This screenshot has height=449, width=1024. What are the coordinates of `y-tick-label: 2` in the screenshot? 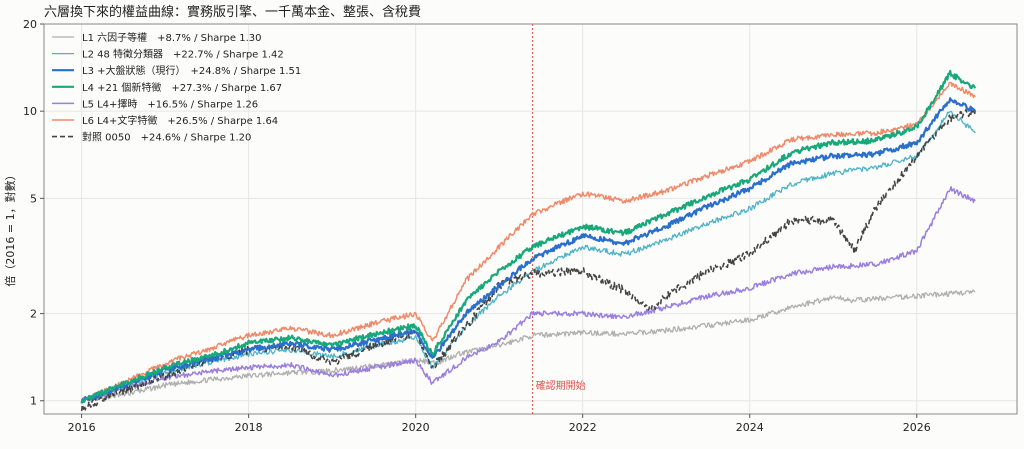 It's located at (33, 314).